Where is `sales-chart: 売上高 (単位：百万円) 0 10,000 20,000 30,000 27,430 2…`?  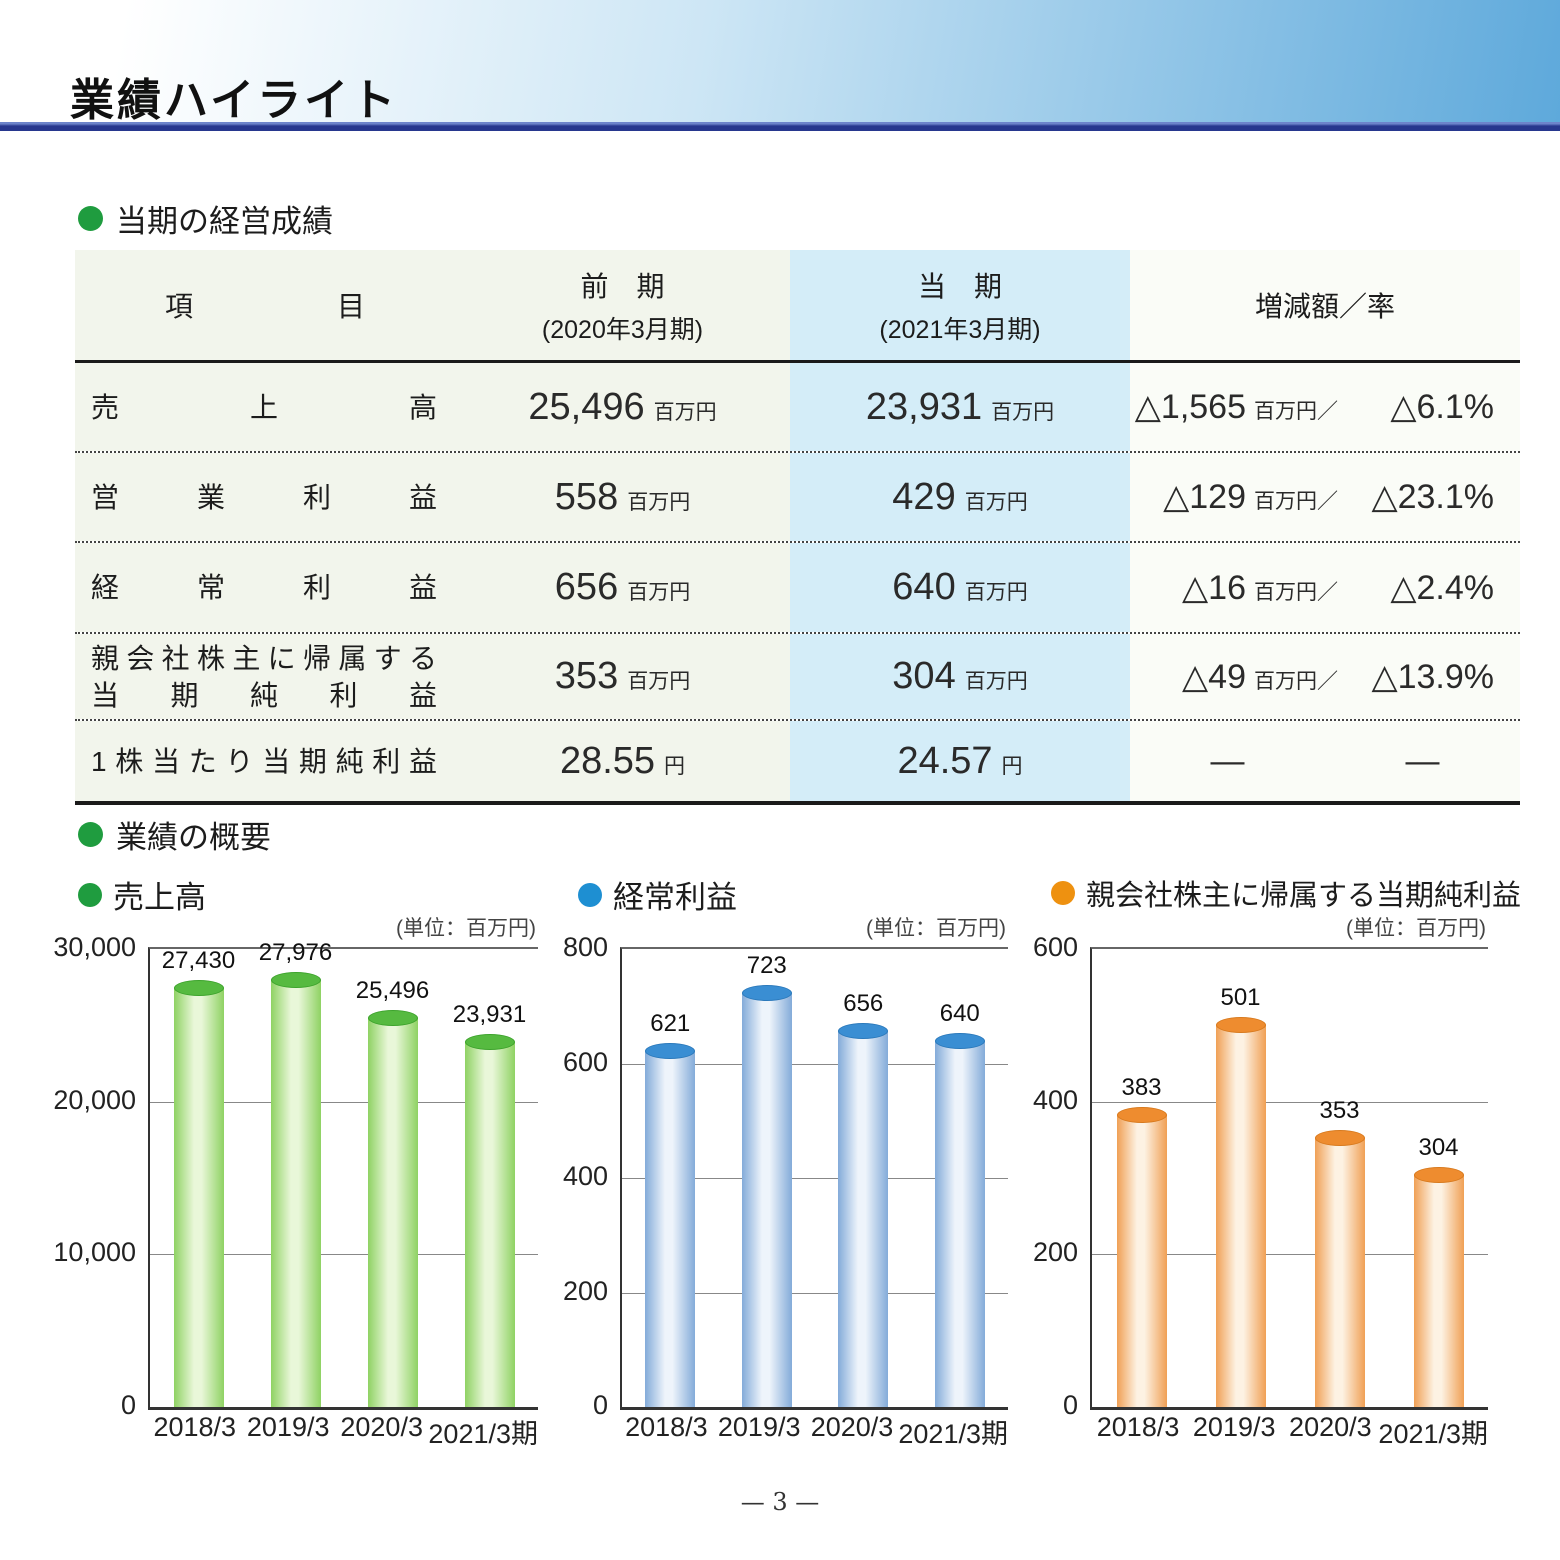 sales-chart: 売上高 (単位：百万円) 0 10,000 20,000 30,000 27,430 2… is located at coordinates (296, 1159).